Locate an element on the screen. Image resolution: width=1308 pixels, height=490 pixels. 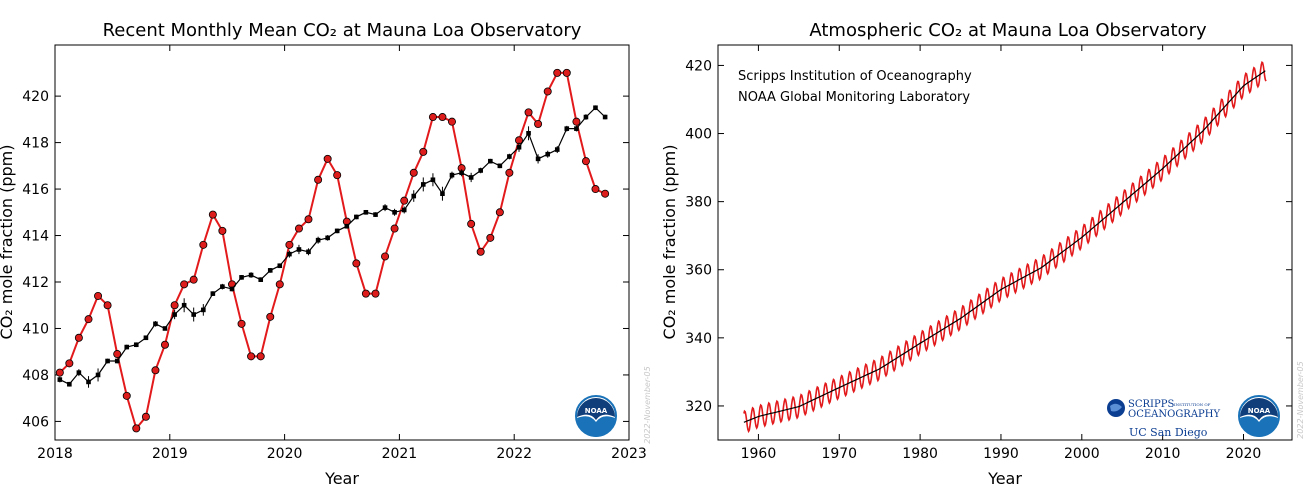
right-chart-title: Atmospheric CO₂ at Mauna Loa Observatory is located at coordinates (1008, 30).